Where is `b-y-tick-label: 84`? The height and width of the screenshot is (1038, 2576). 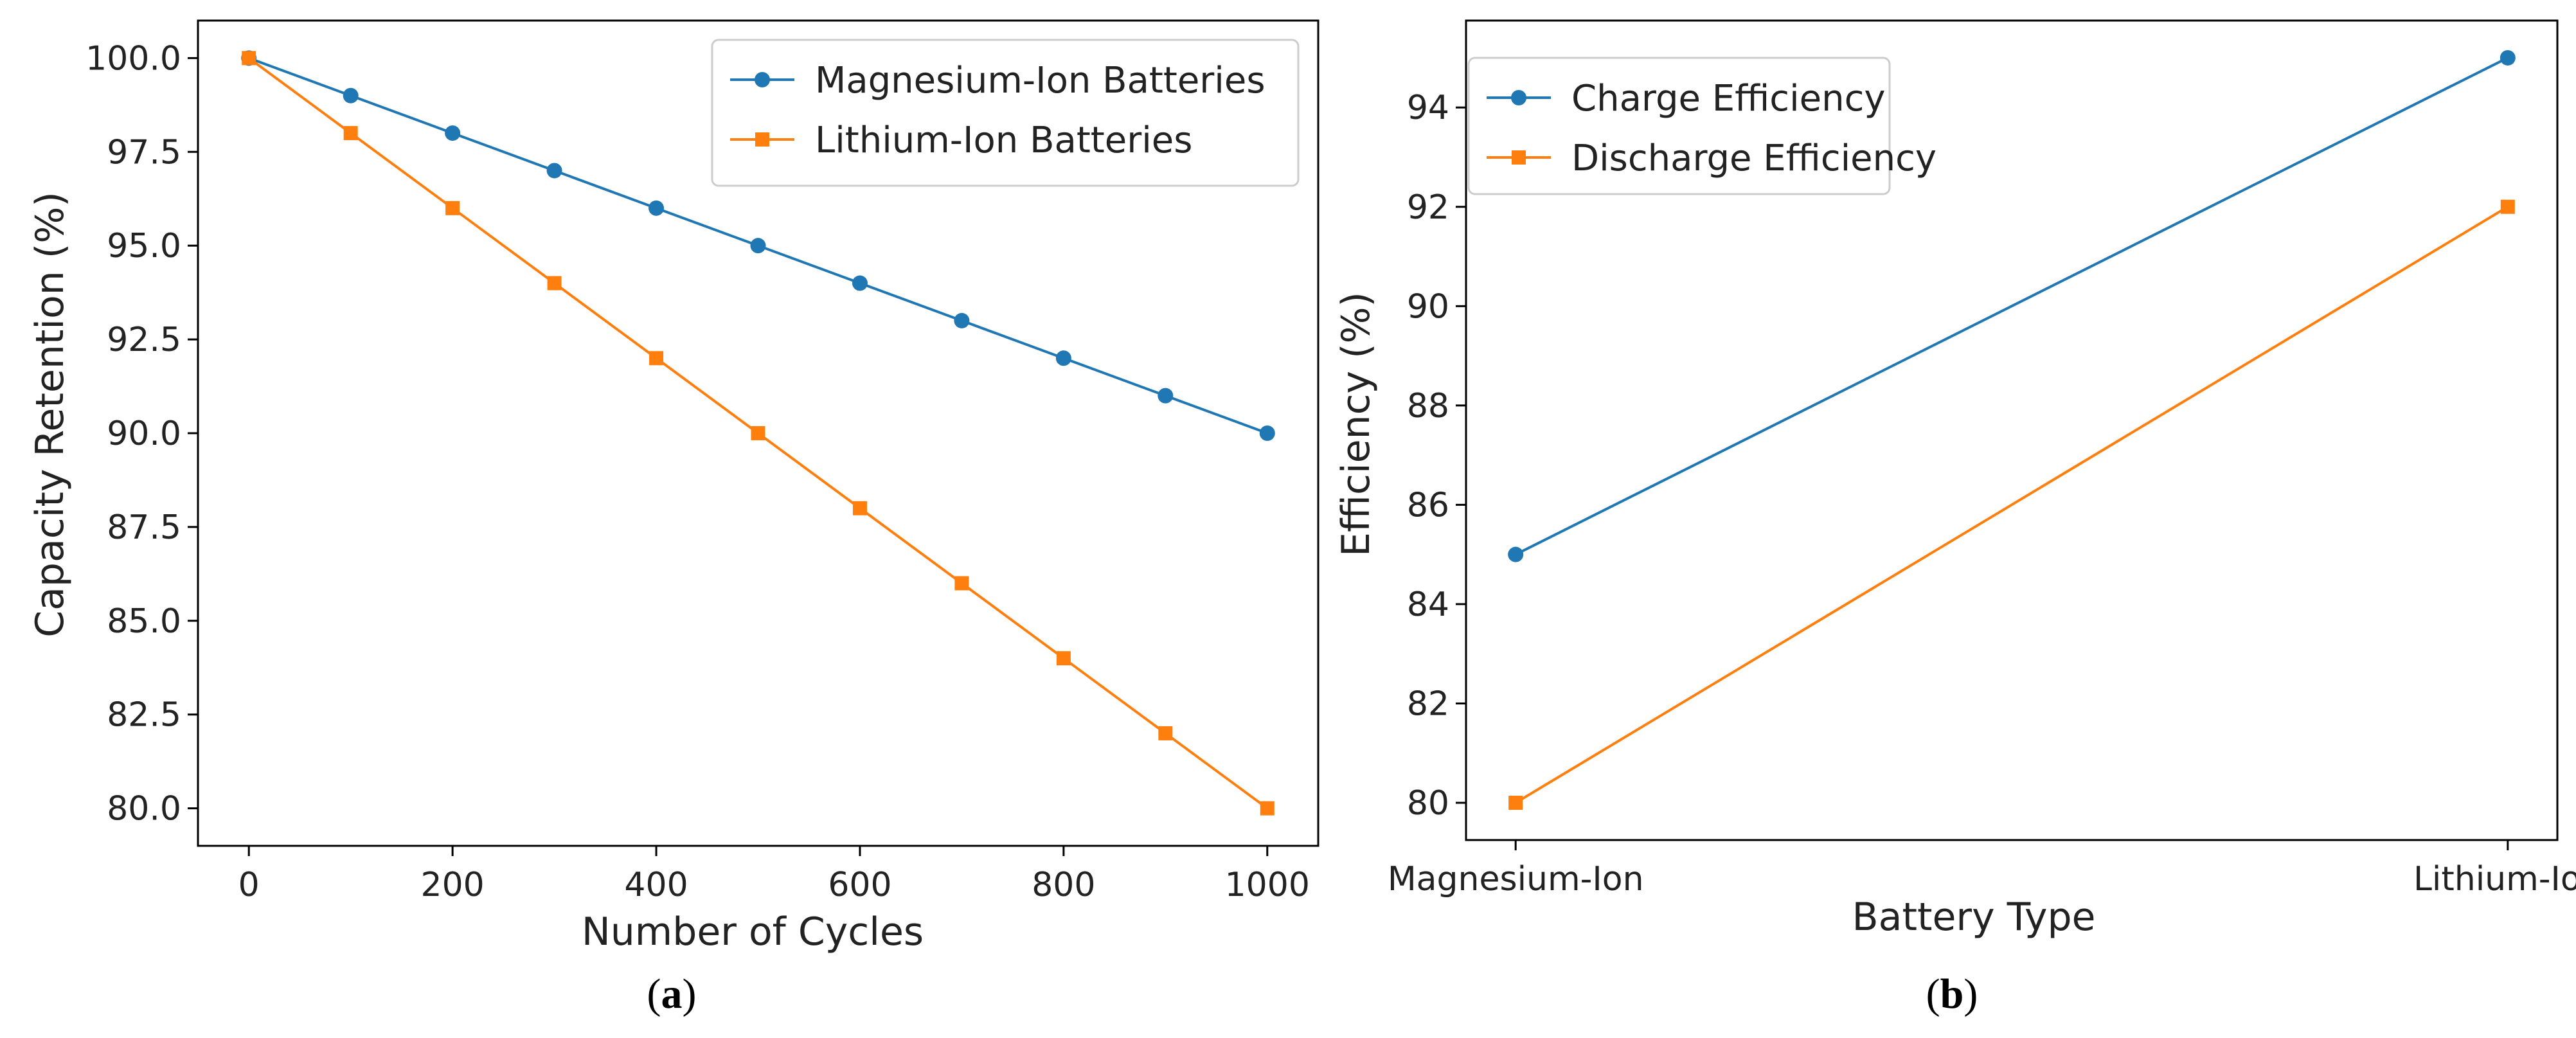 b-y-tick-label: 84 is located at coordinates (1428, 605).